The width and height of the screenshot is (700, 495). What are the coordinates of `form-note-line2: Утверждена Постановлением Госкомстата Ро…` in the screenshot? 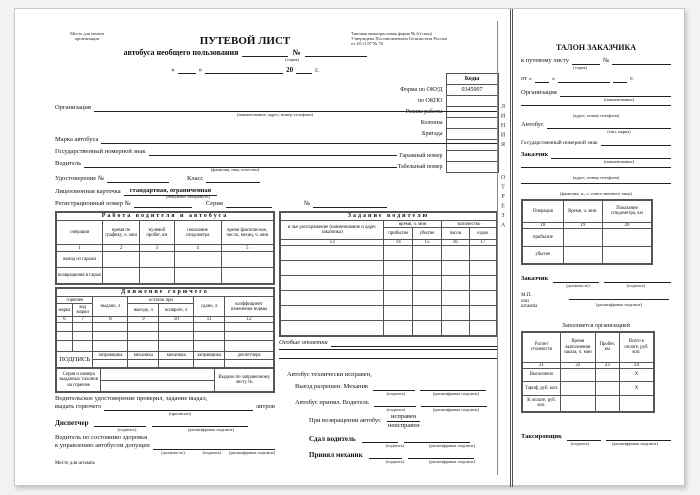 It's located at (399, 38).